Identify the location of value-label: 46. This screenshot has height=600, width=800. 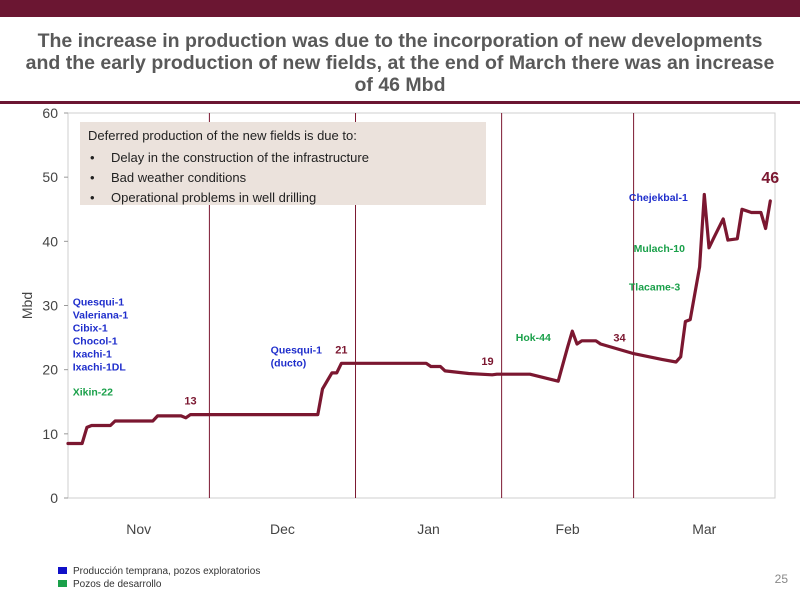
(770, 178).